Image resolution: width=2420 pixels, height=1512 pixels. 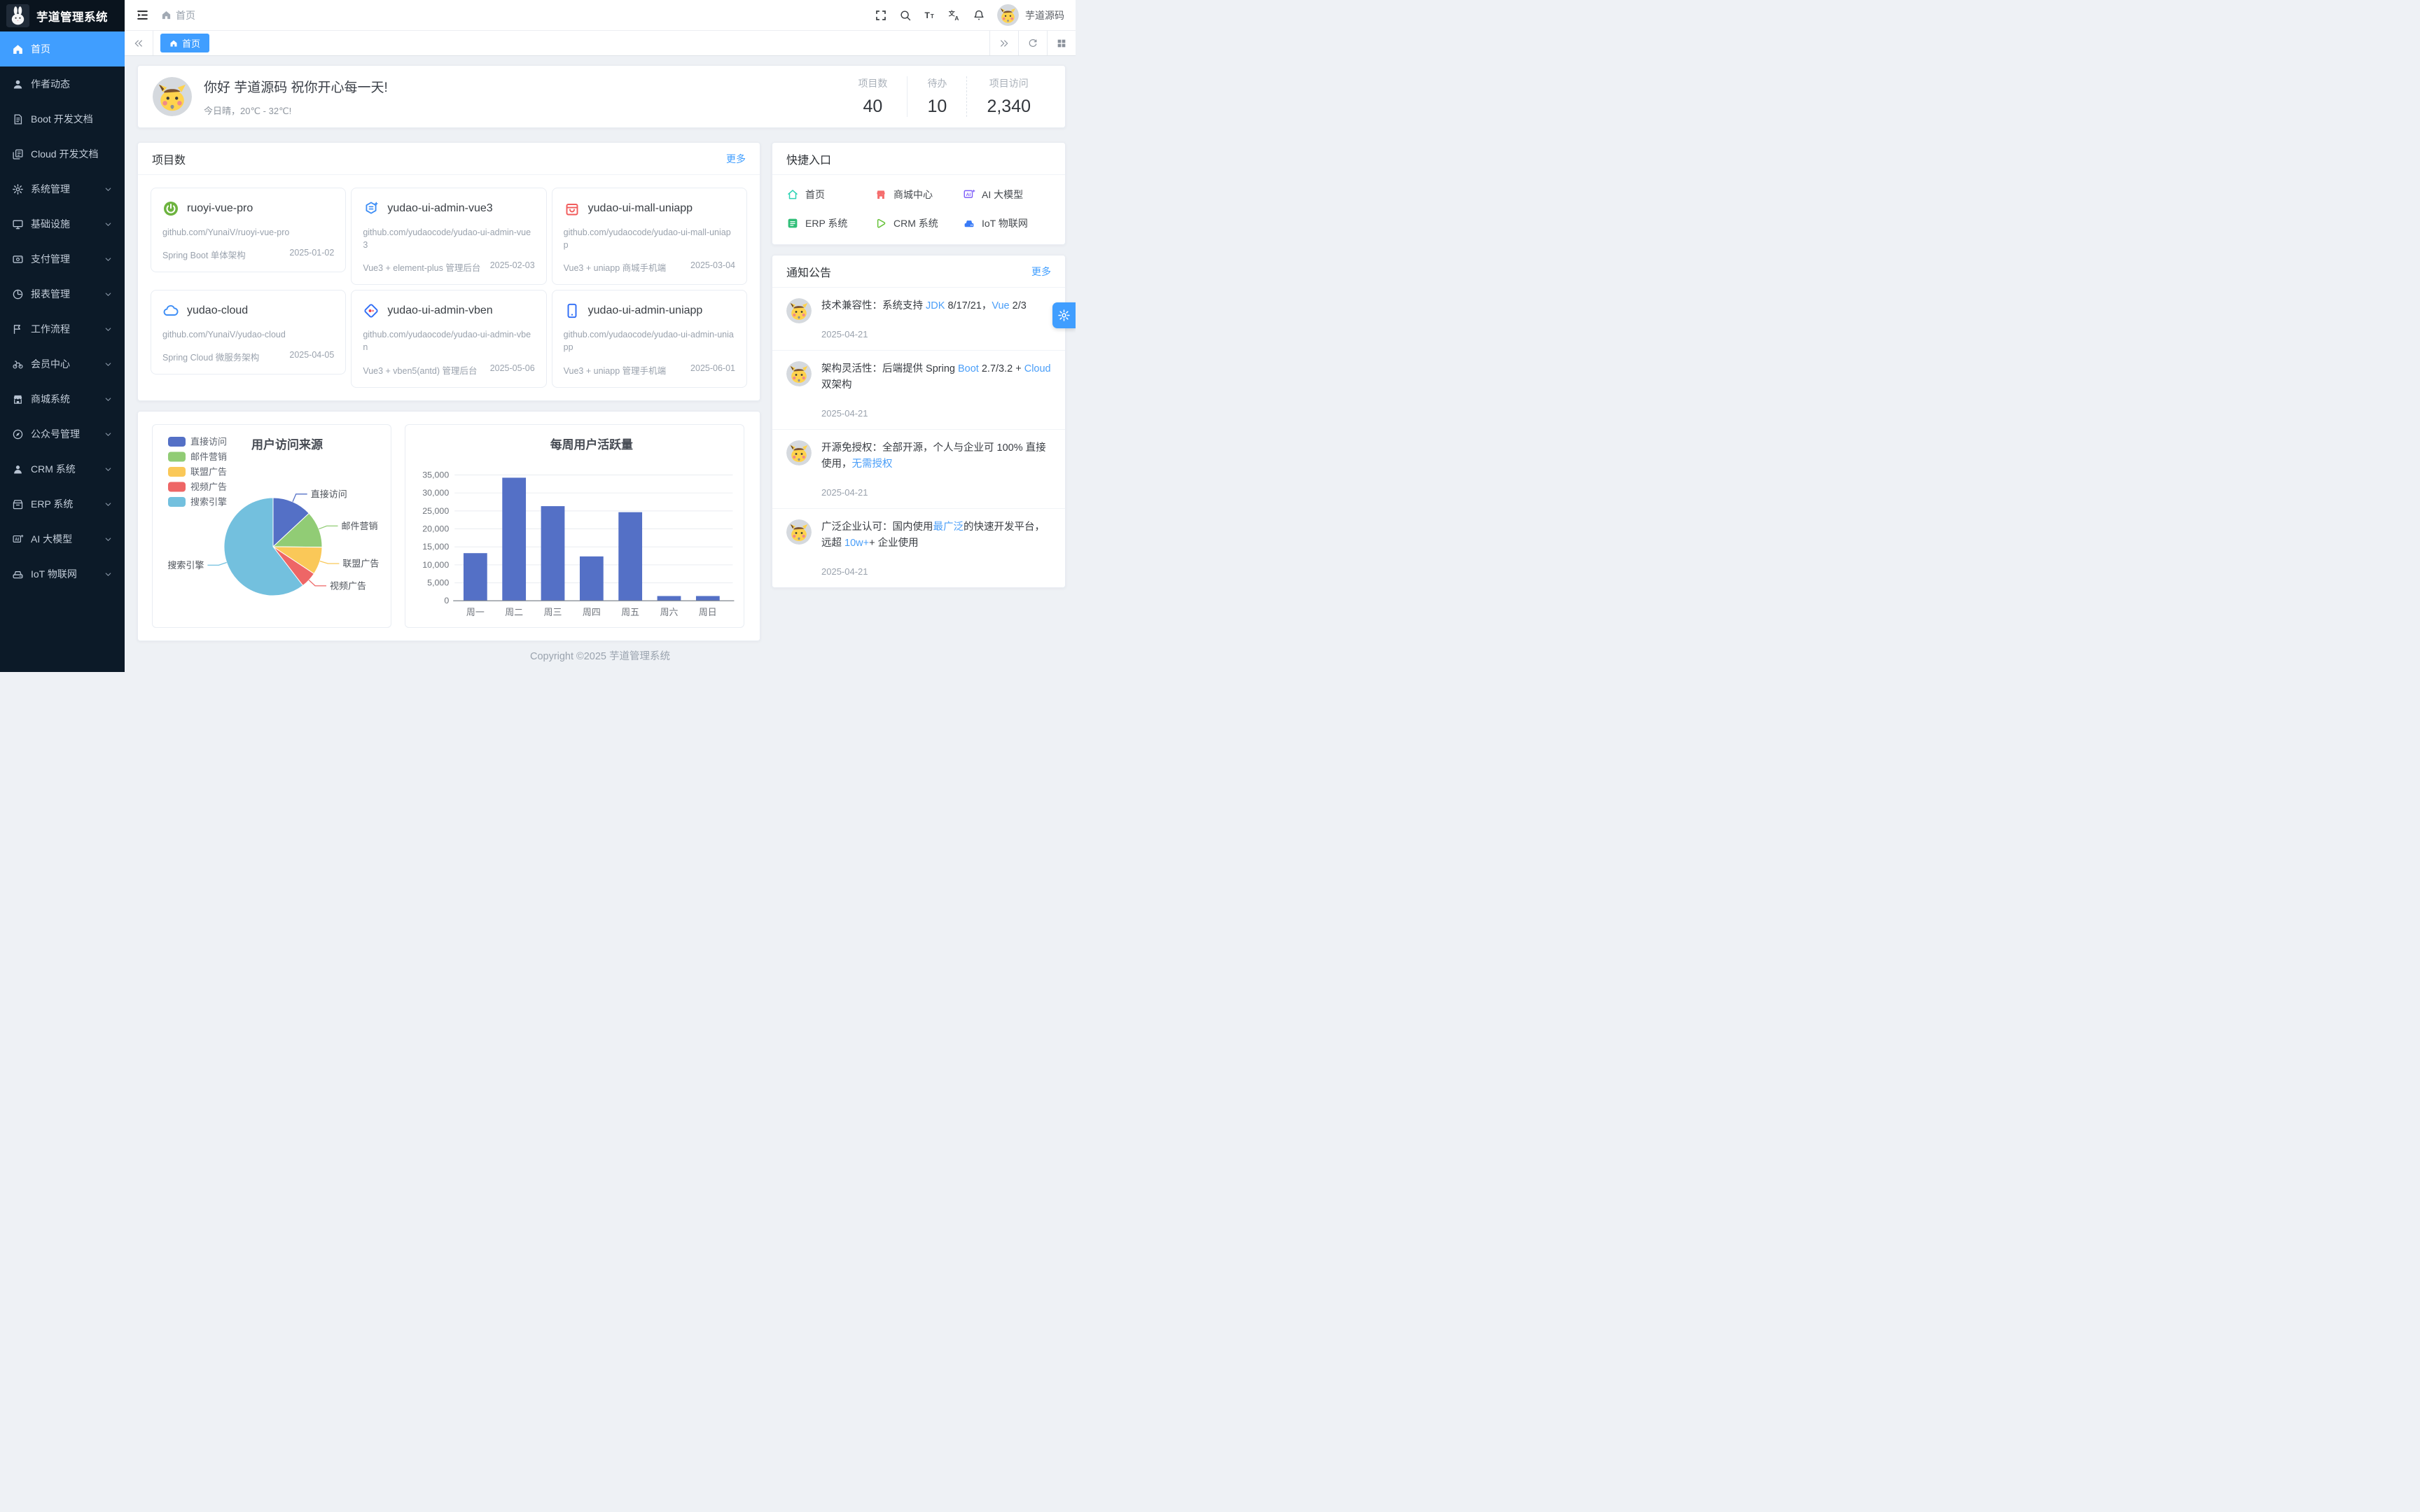 What do you see at coordinates (873, 83) in the screenshot?
I see `stat-label: 项目数` at bounding box center [873, 83].